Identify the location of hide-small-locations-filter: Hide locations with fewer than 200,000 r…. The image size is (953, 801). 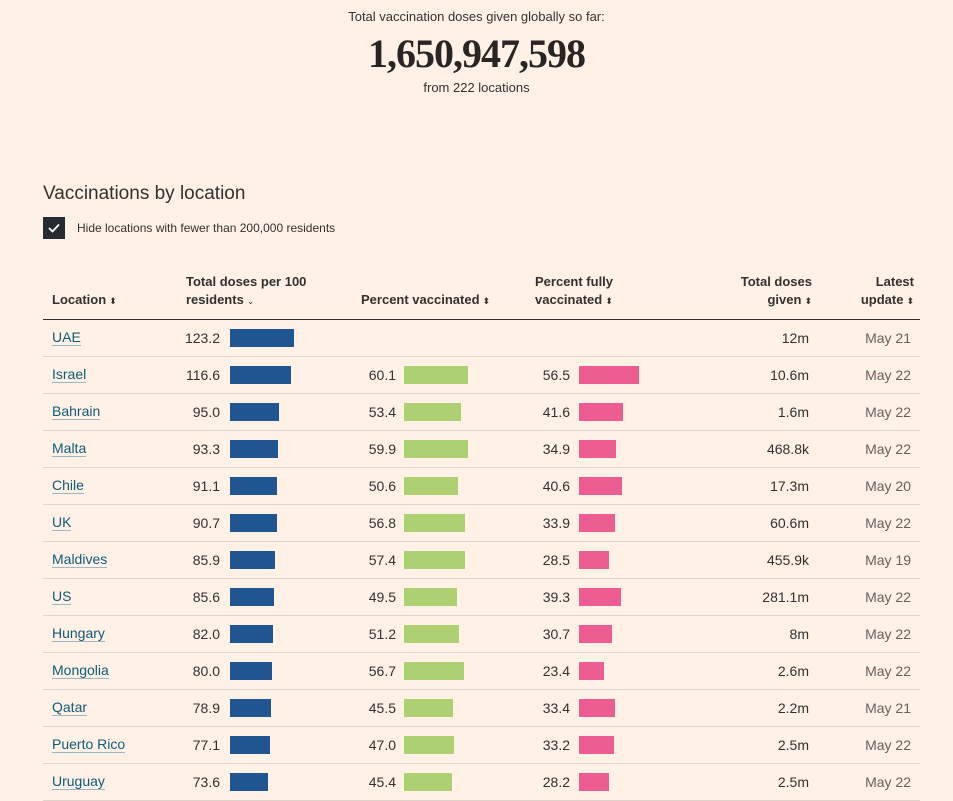
(189, 228).